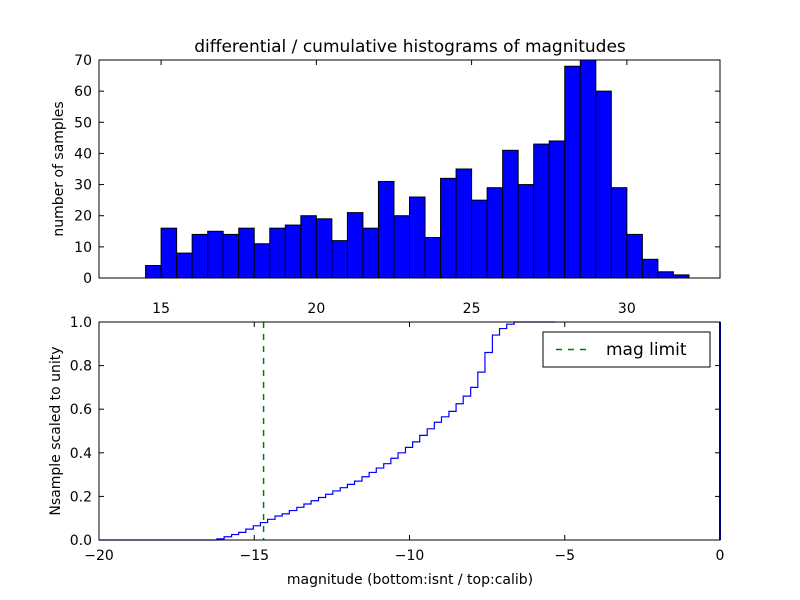 This screenshot has height=600, width=800. Describe the element at coordinates (254, 556) in the screenshot. I see `bottom-x-tick-label: −15` at that location.